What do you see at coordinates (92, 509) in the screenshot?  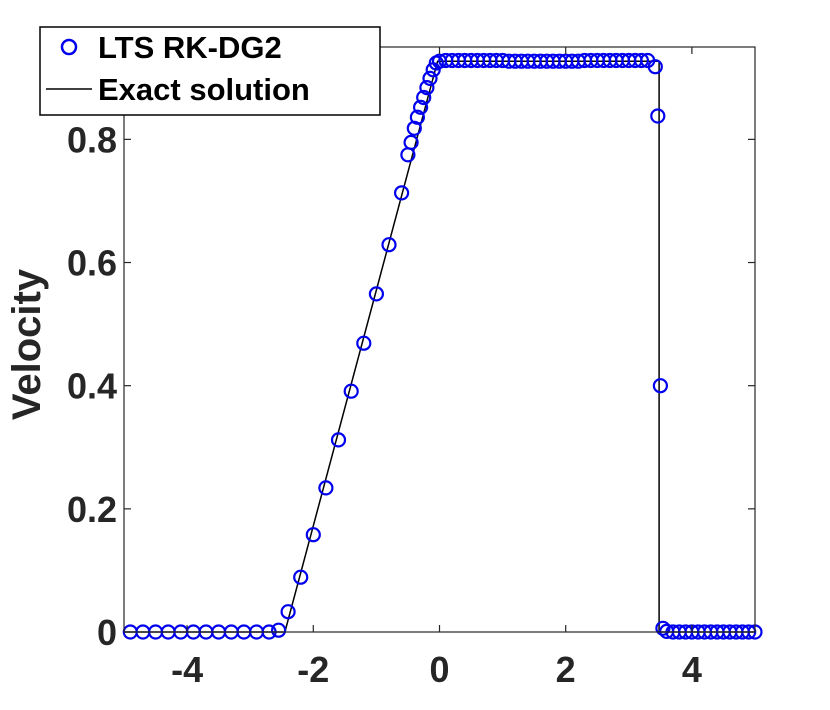 I see `y-tick-label-1: 0.2` at bounding box center [92, 509].